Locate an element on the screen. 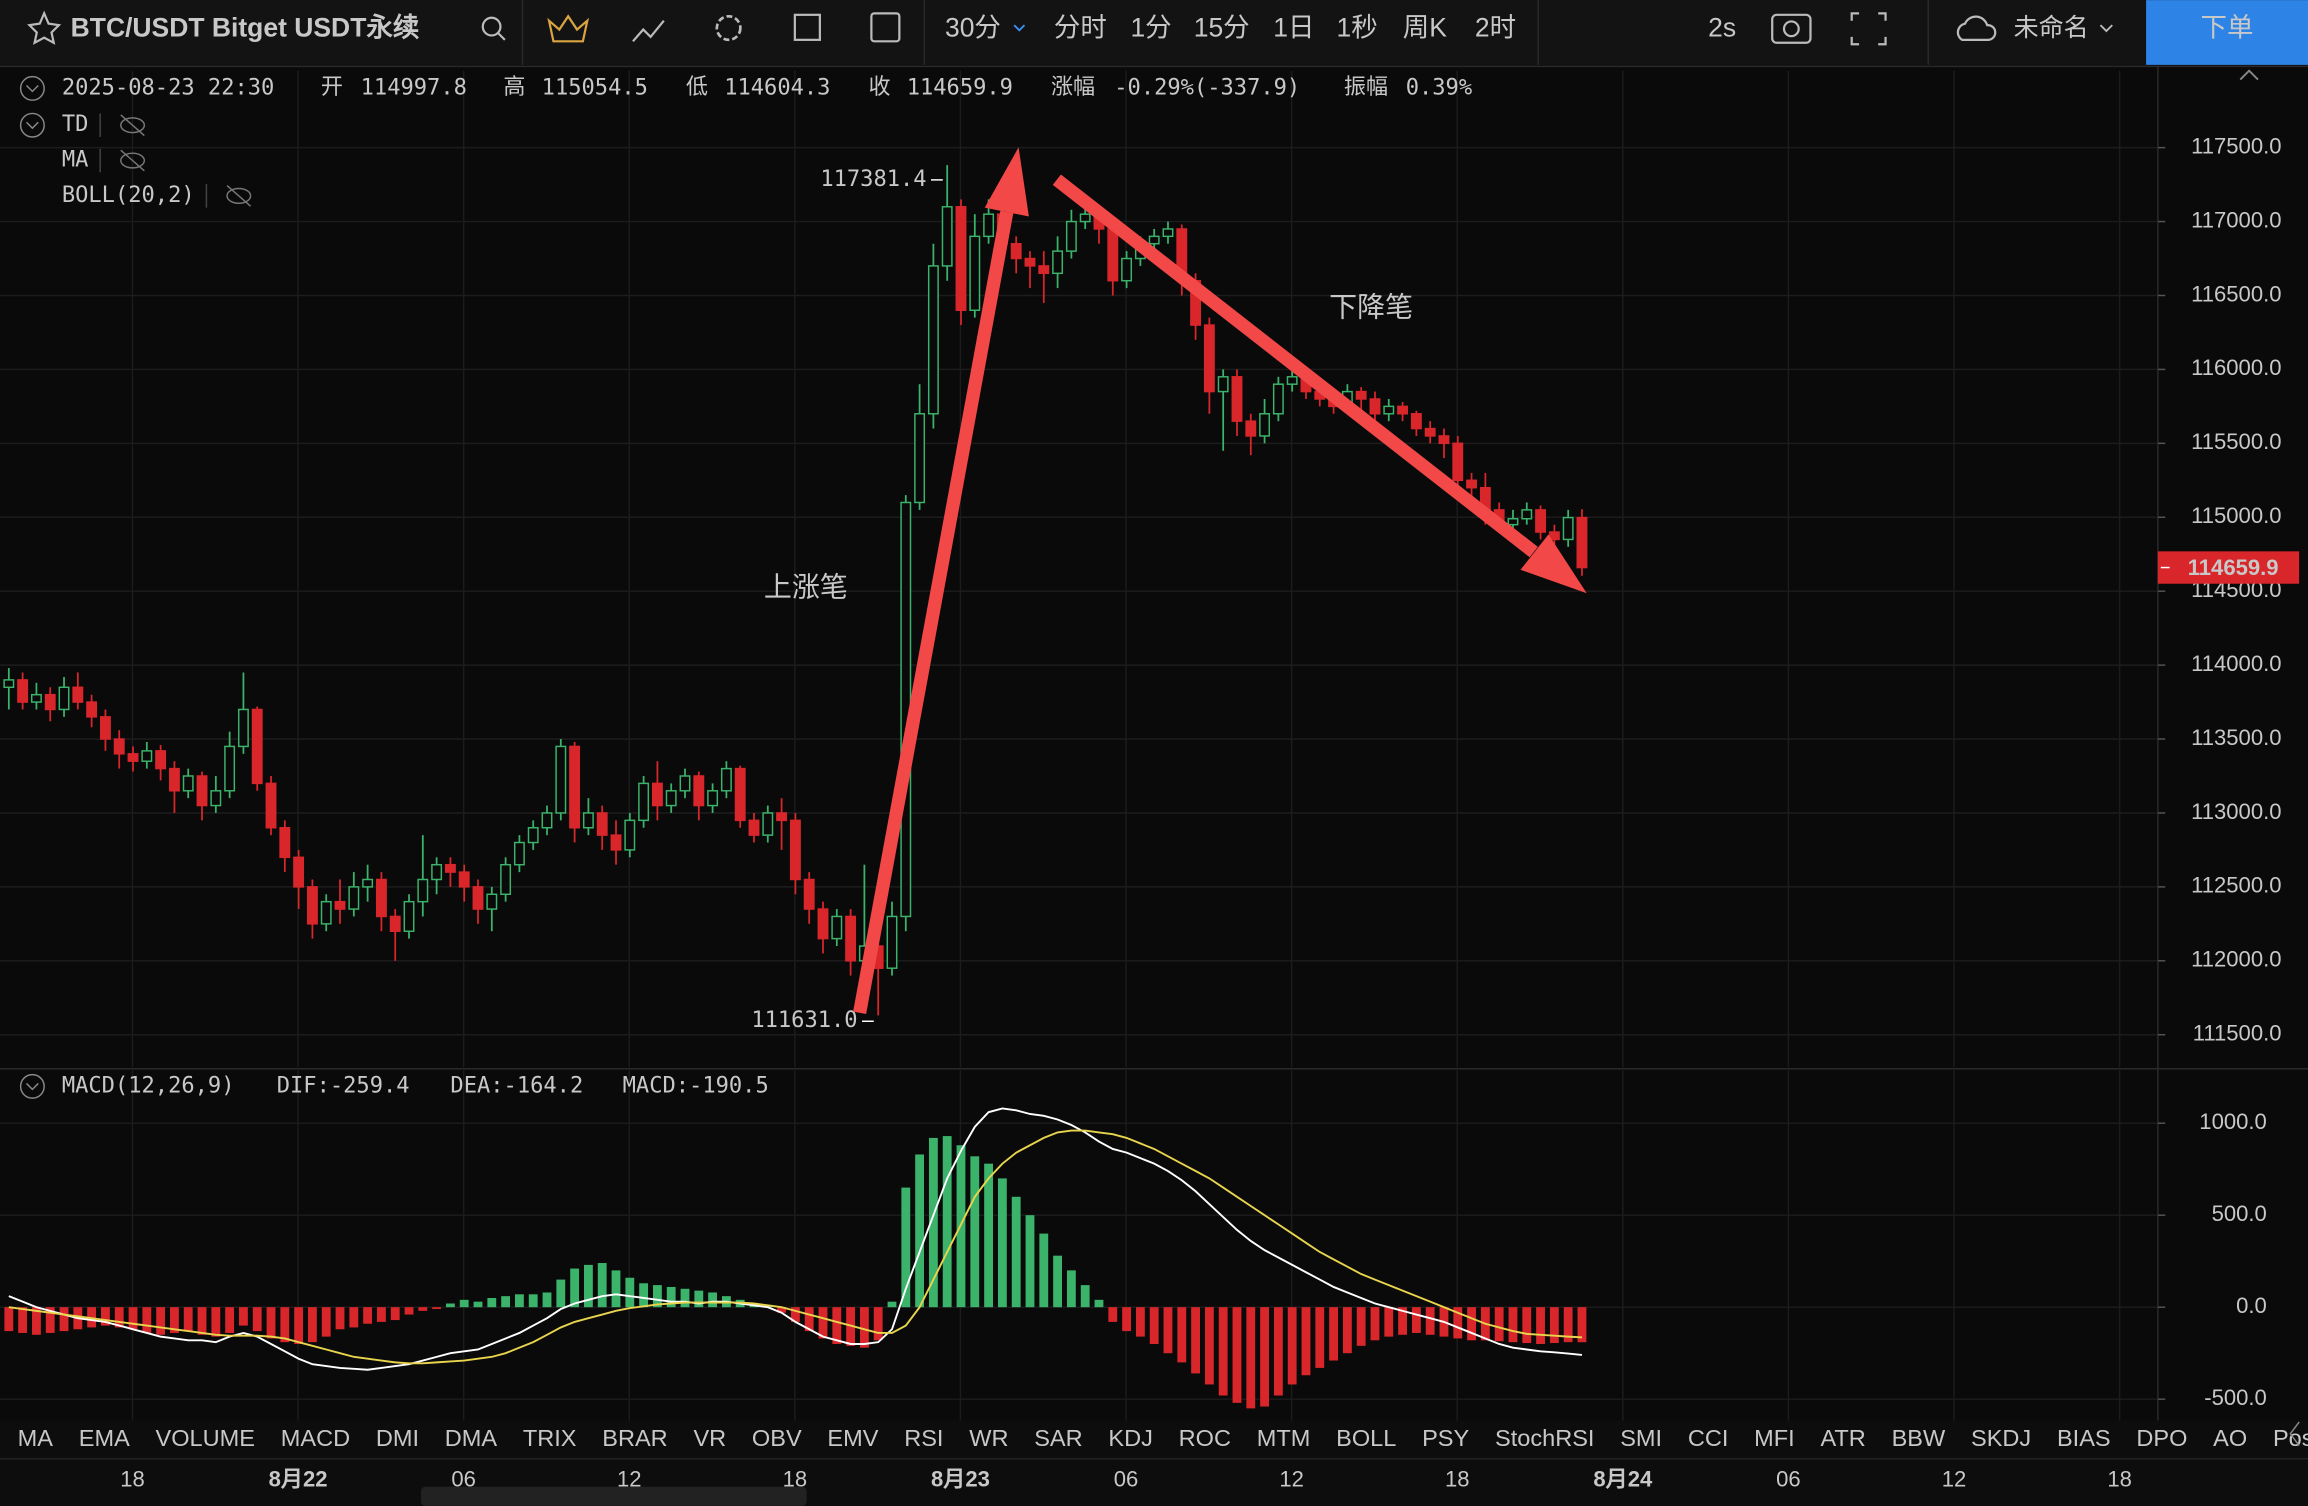 The image size is (2308, 1506). indicator-tab: SAR is located at coordinates (1058, 1438).